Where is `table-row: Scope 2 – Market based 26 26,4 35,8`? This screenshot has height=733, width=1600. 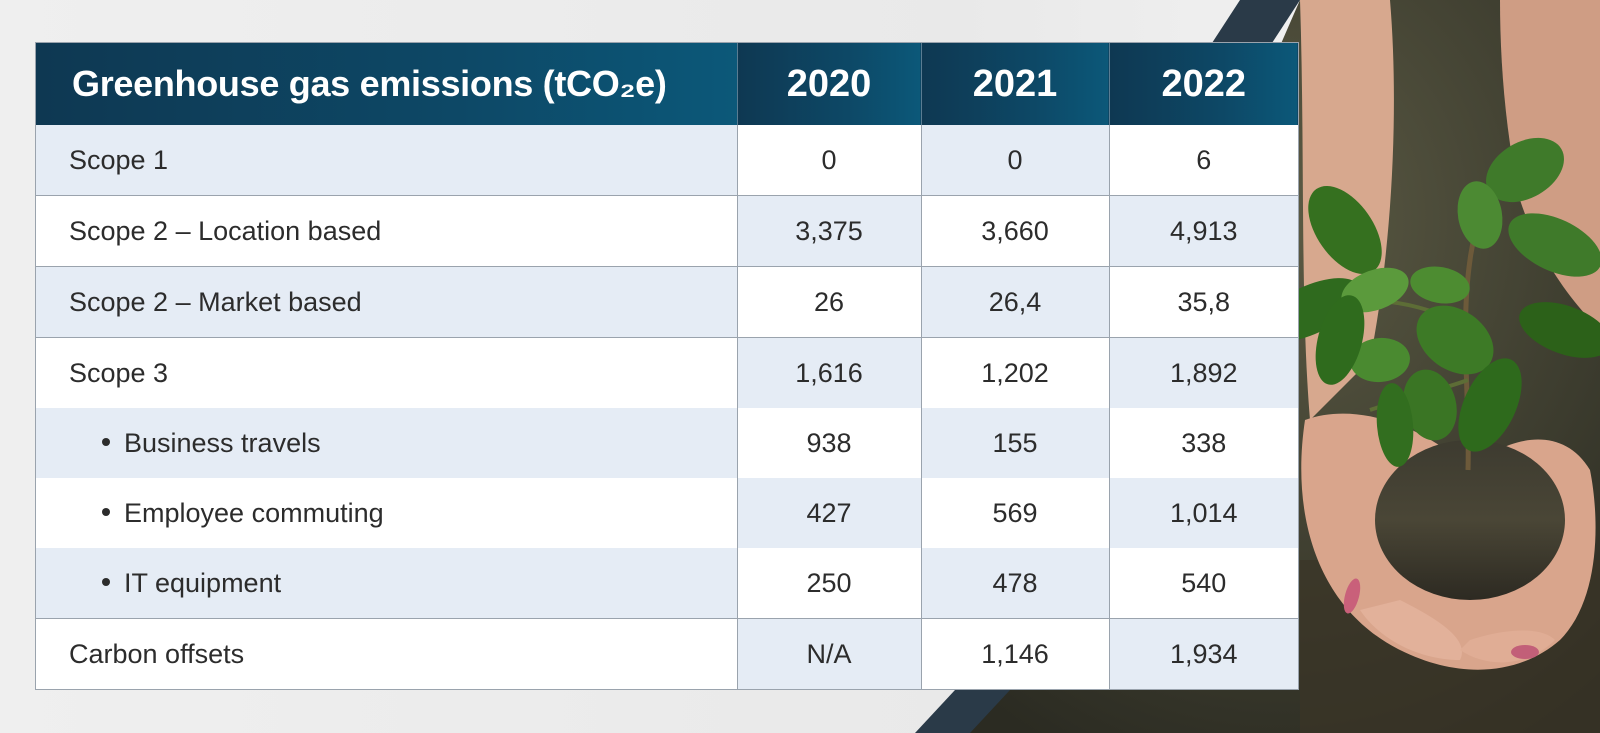
table-row: Scope 2 – Market based 26 26,4 35,8 is located at coordinates (667, 302).